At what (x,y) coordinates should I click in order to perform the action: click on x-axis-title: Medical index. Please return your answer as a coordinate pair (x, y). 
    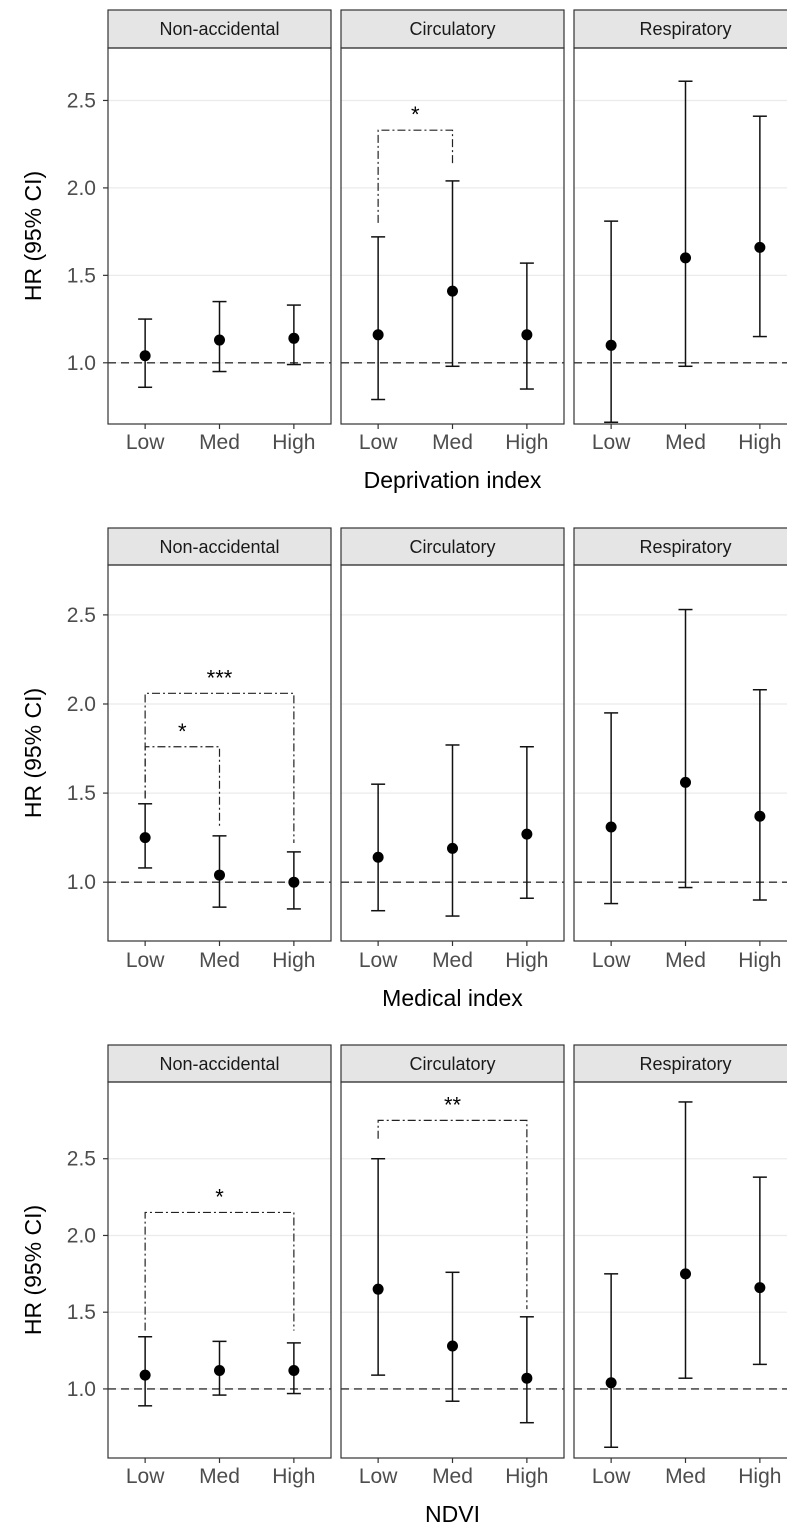
    Looking at the image, I should click on (452, 998).